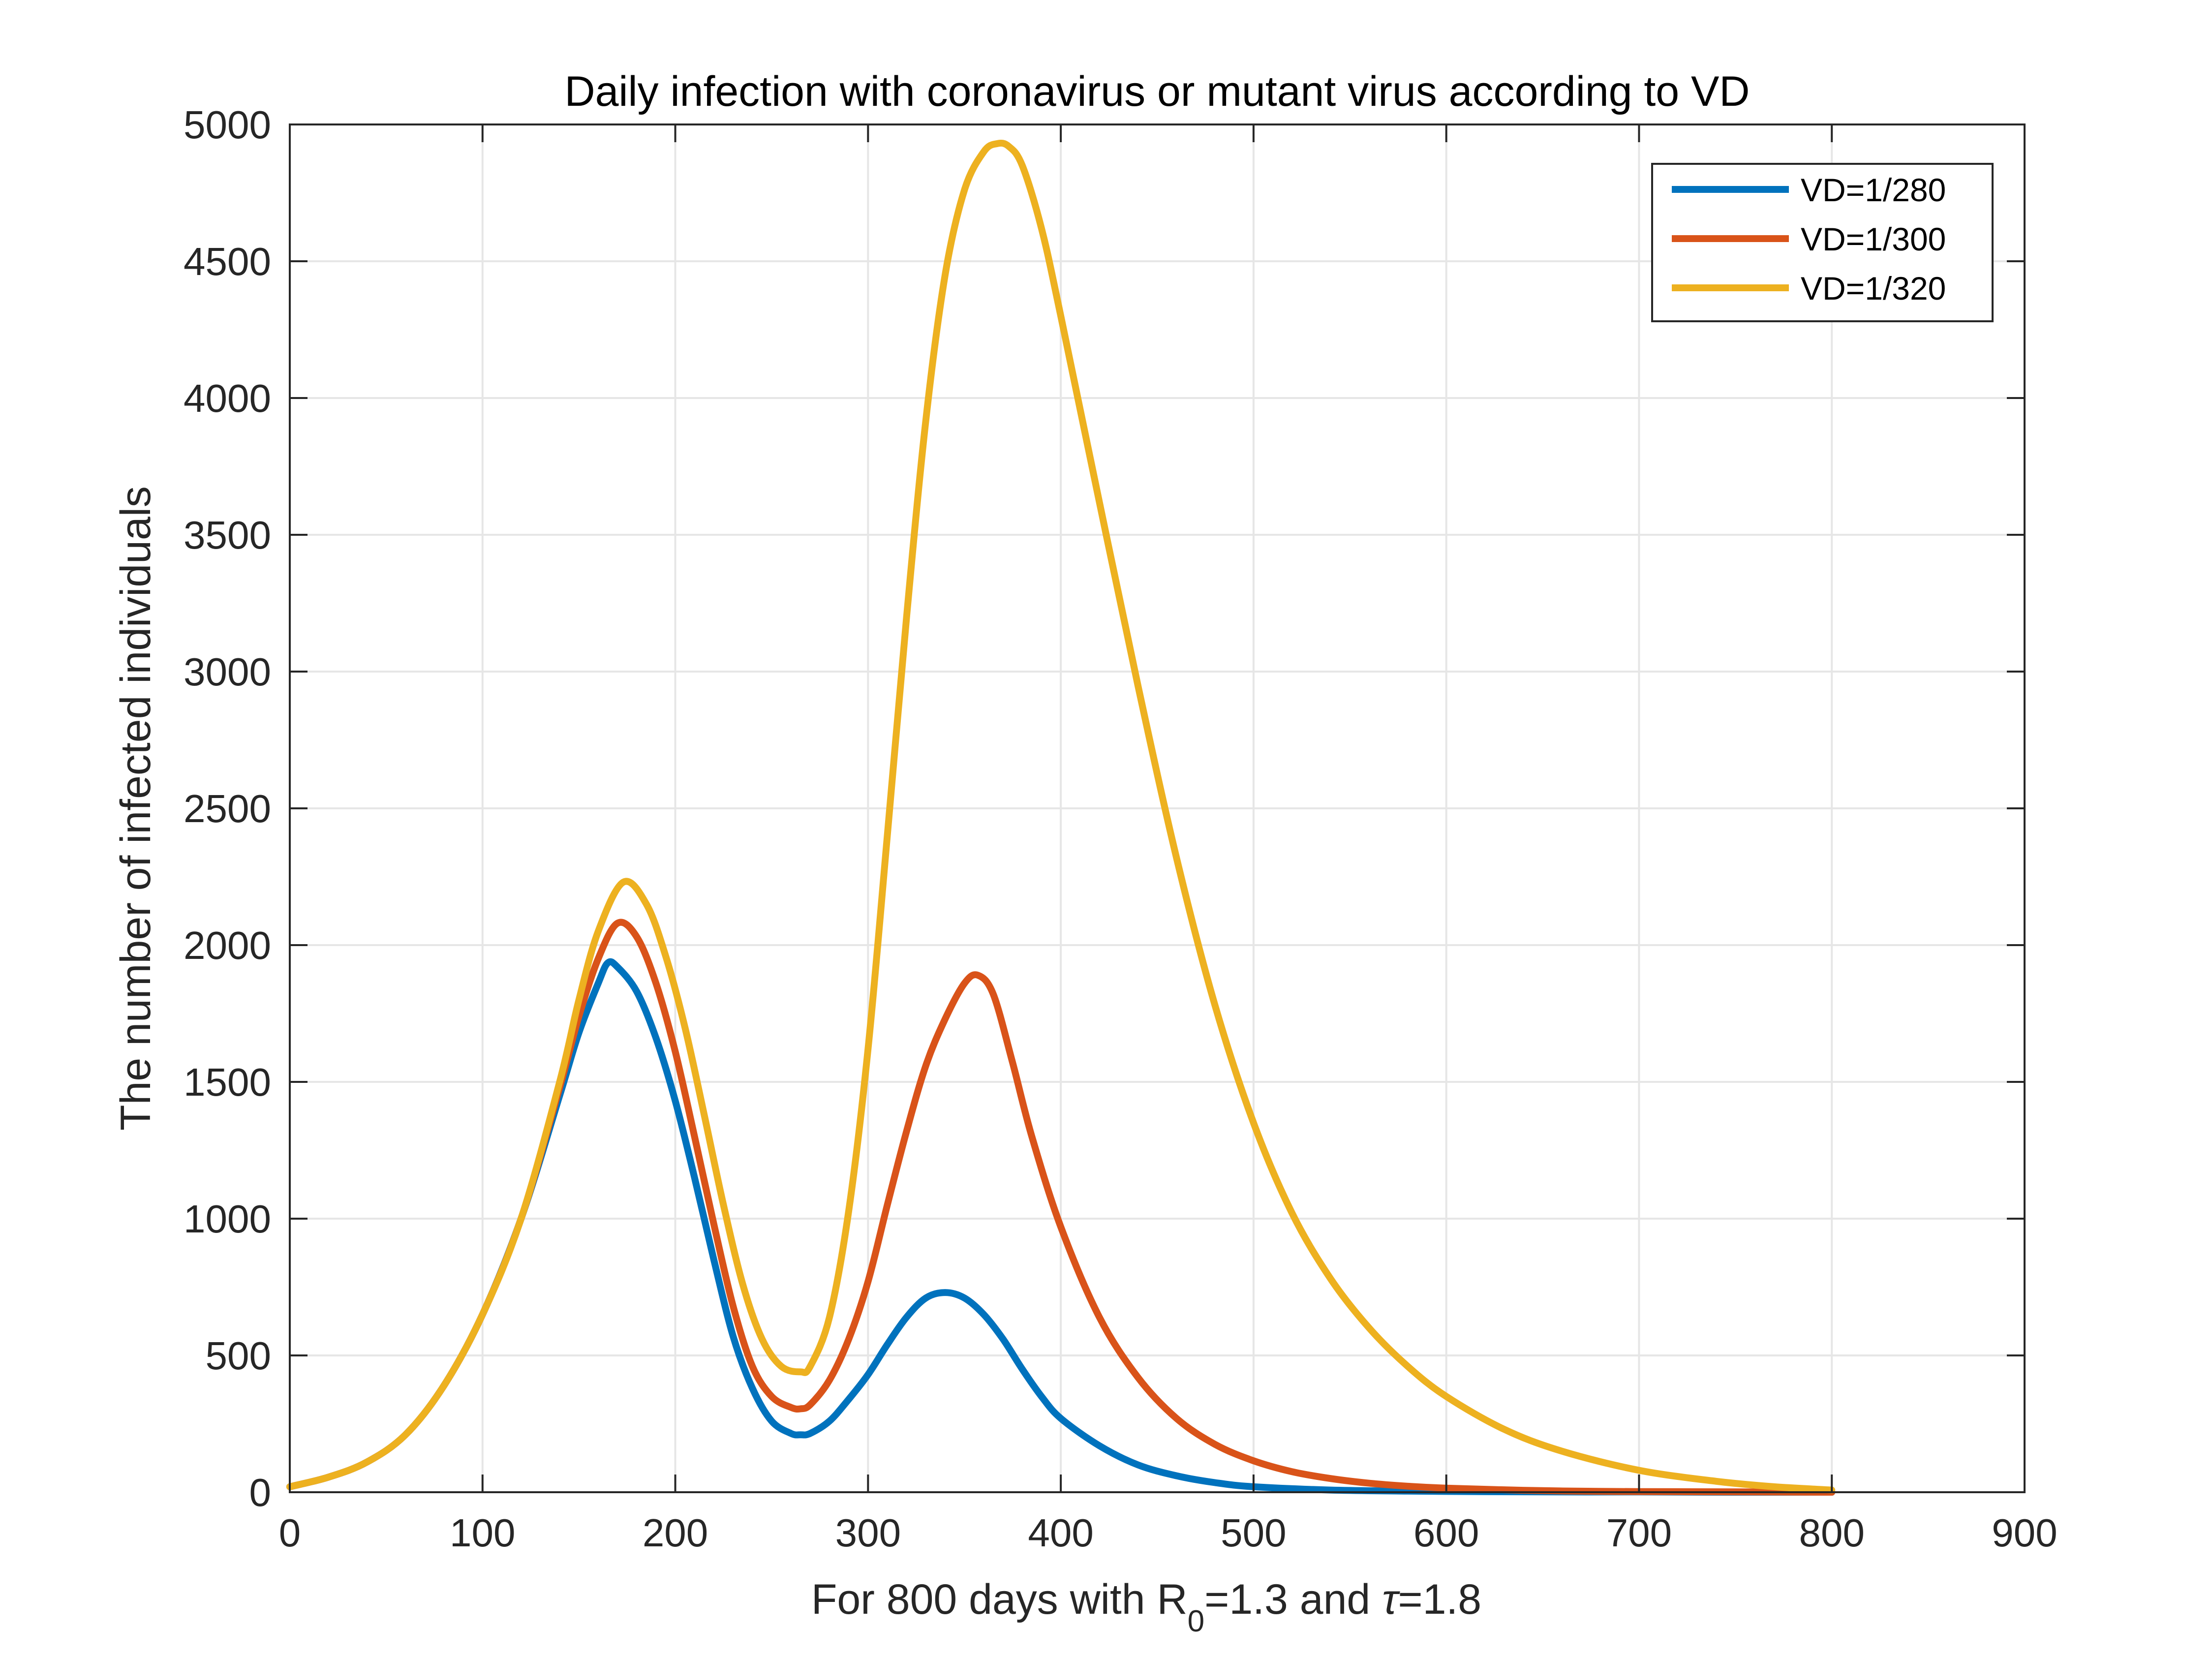 This screenshot has width=2212, height=1659. What do you see at coordinates (1873, 239) in the screenshot?
I see `legend-label-vd-1-300: VD=1/300` at bounding box center [1873, 239].